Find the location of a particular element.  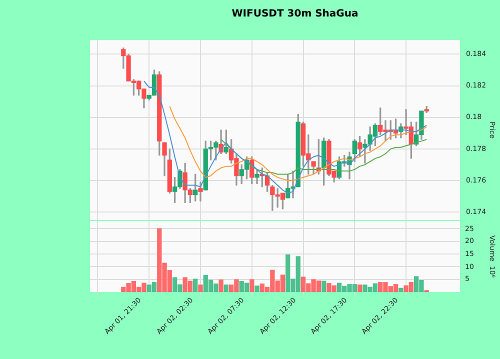

chart-title: WIFUSDT 30m ShaGua is located at coordinates (295, 14).